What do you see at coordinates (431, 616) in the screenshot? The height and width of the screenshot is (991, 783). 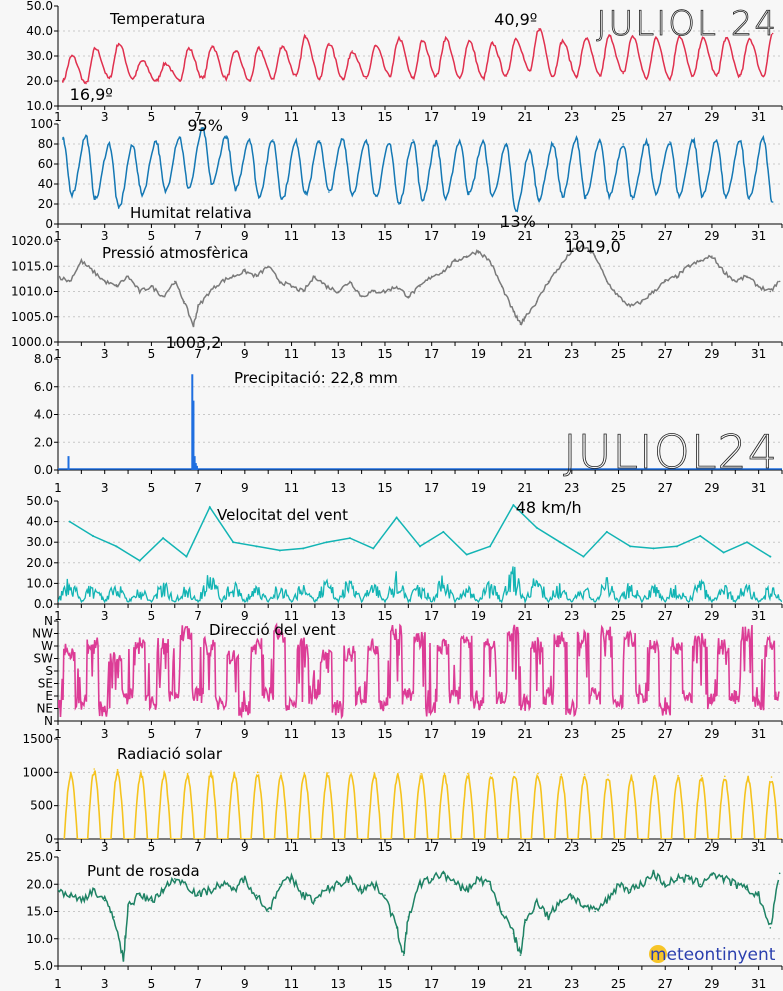 I see `x-tick-label: 17` at bounding box center [431, 616].